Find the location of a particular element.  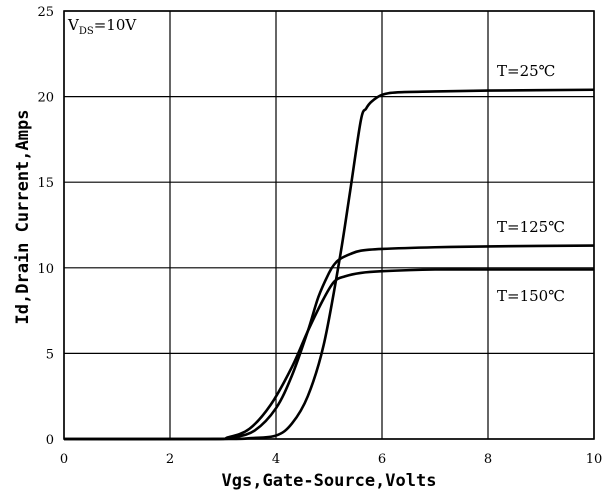

y-tick-label-4: 20 is located at coordinates (45, 98).